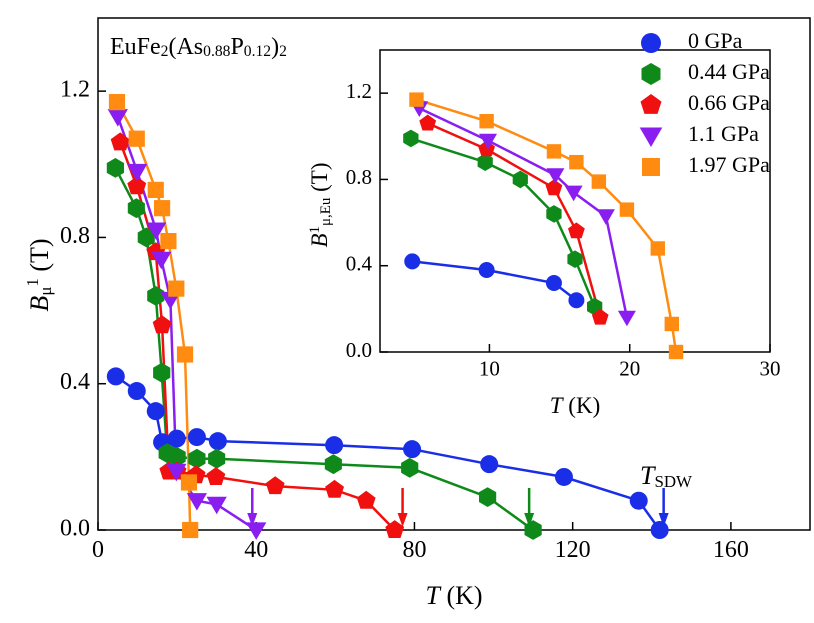  I want to click on legend-label: 1.1 GPa, so click(723, 133).